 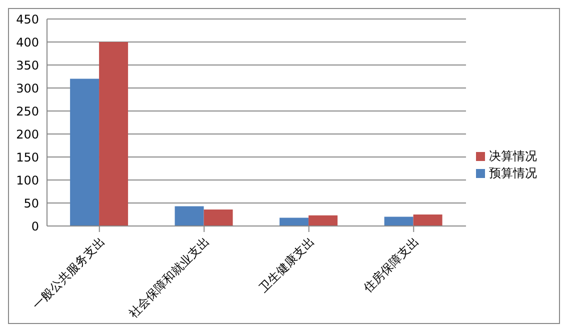 I want to click on y-tick-label: 100, so click(x=27, y=180).